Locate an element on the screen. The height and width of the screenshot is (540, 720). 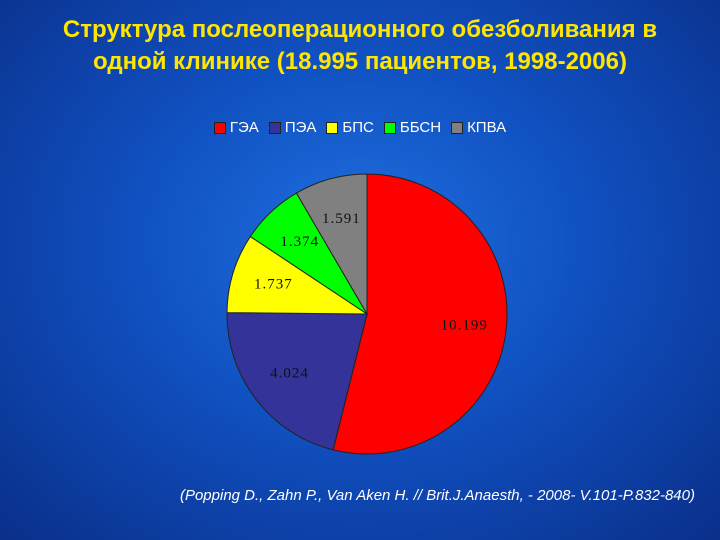
legend-label: ББСН is located at coordinates (420, 127).